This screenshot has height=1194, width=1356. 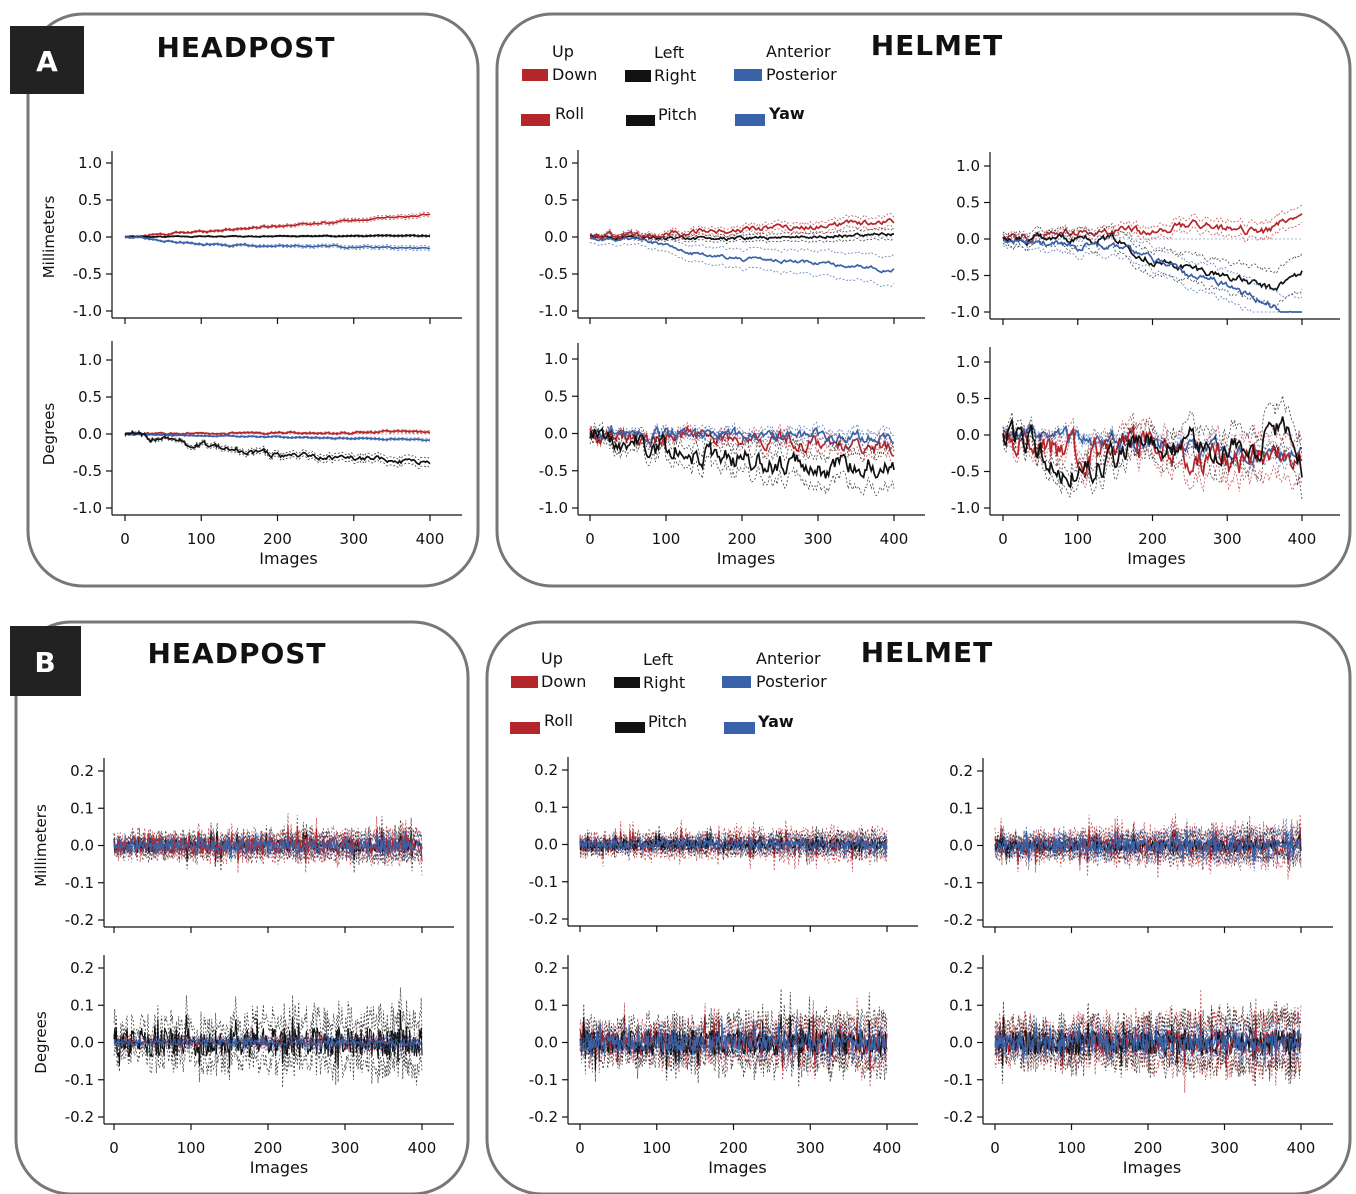 I want to click on chart-A-helmet2-deg: 1.0 0.5 0.0 -0.5 -1.0 0 100 200 300 400 Images, so click(x=1145, y=457).